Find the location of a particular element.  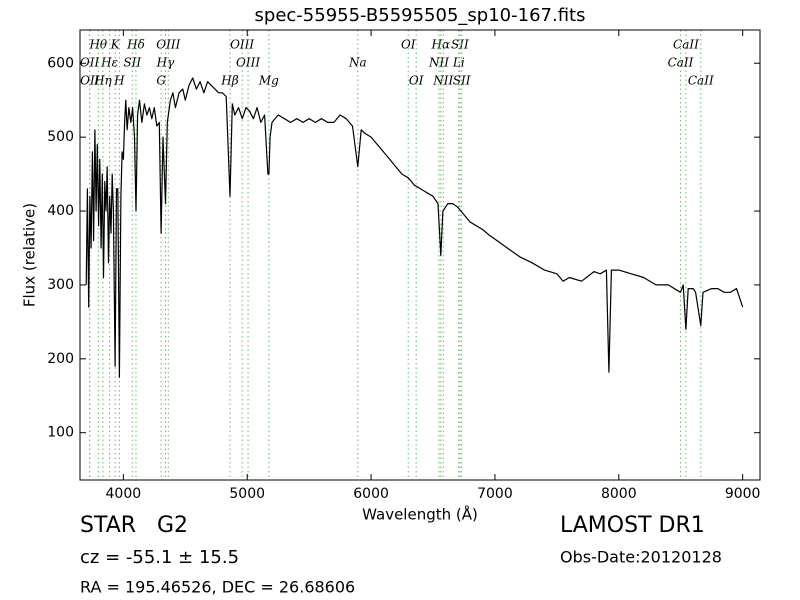

y-tick-label: 400 is located at coordinates (60, 211).